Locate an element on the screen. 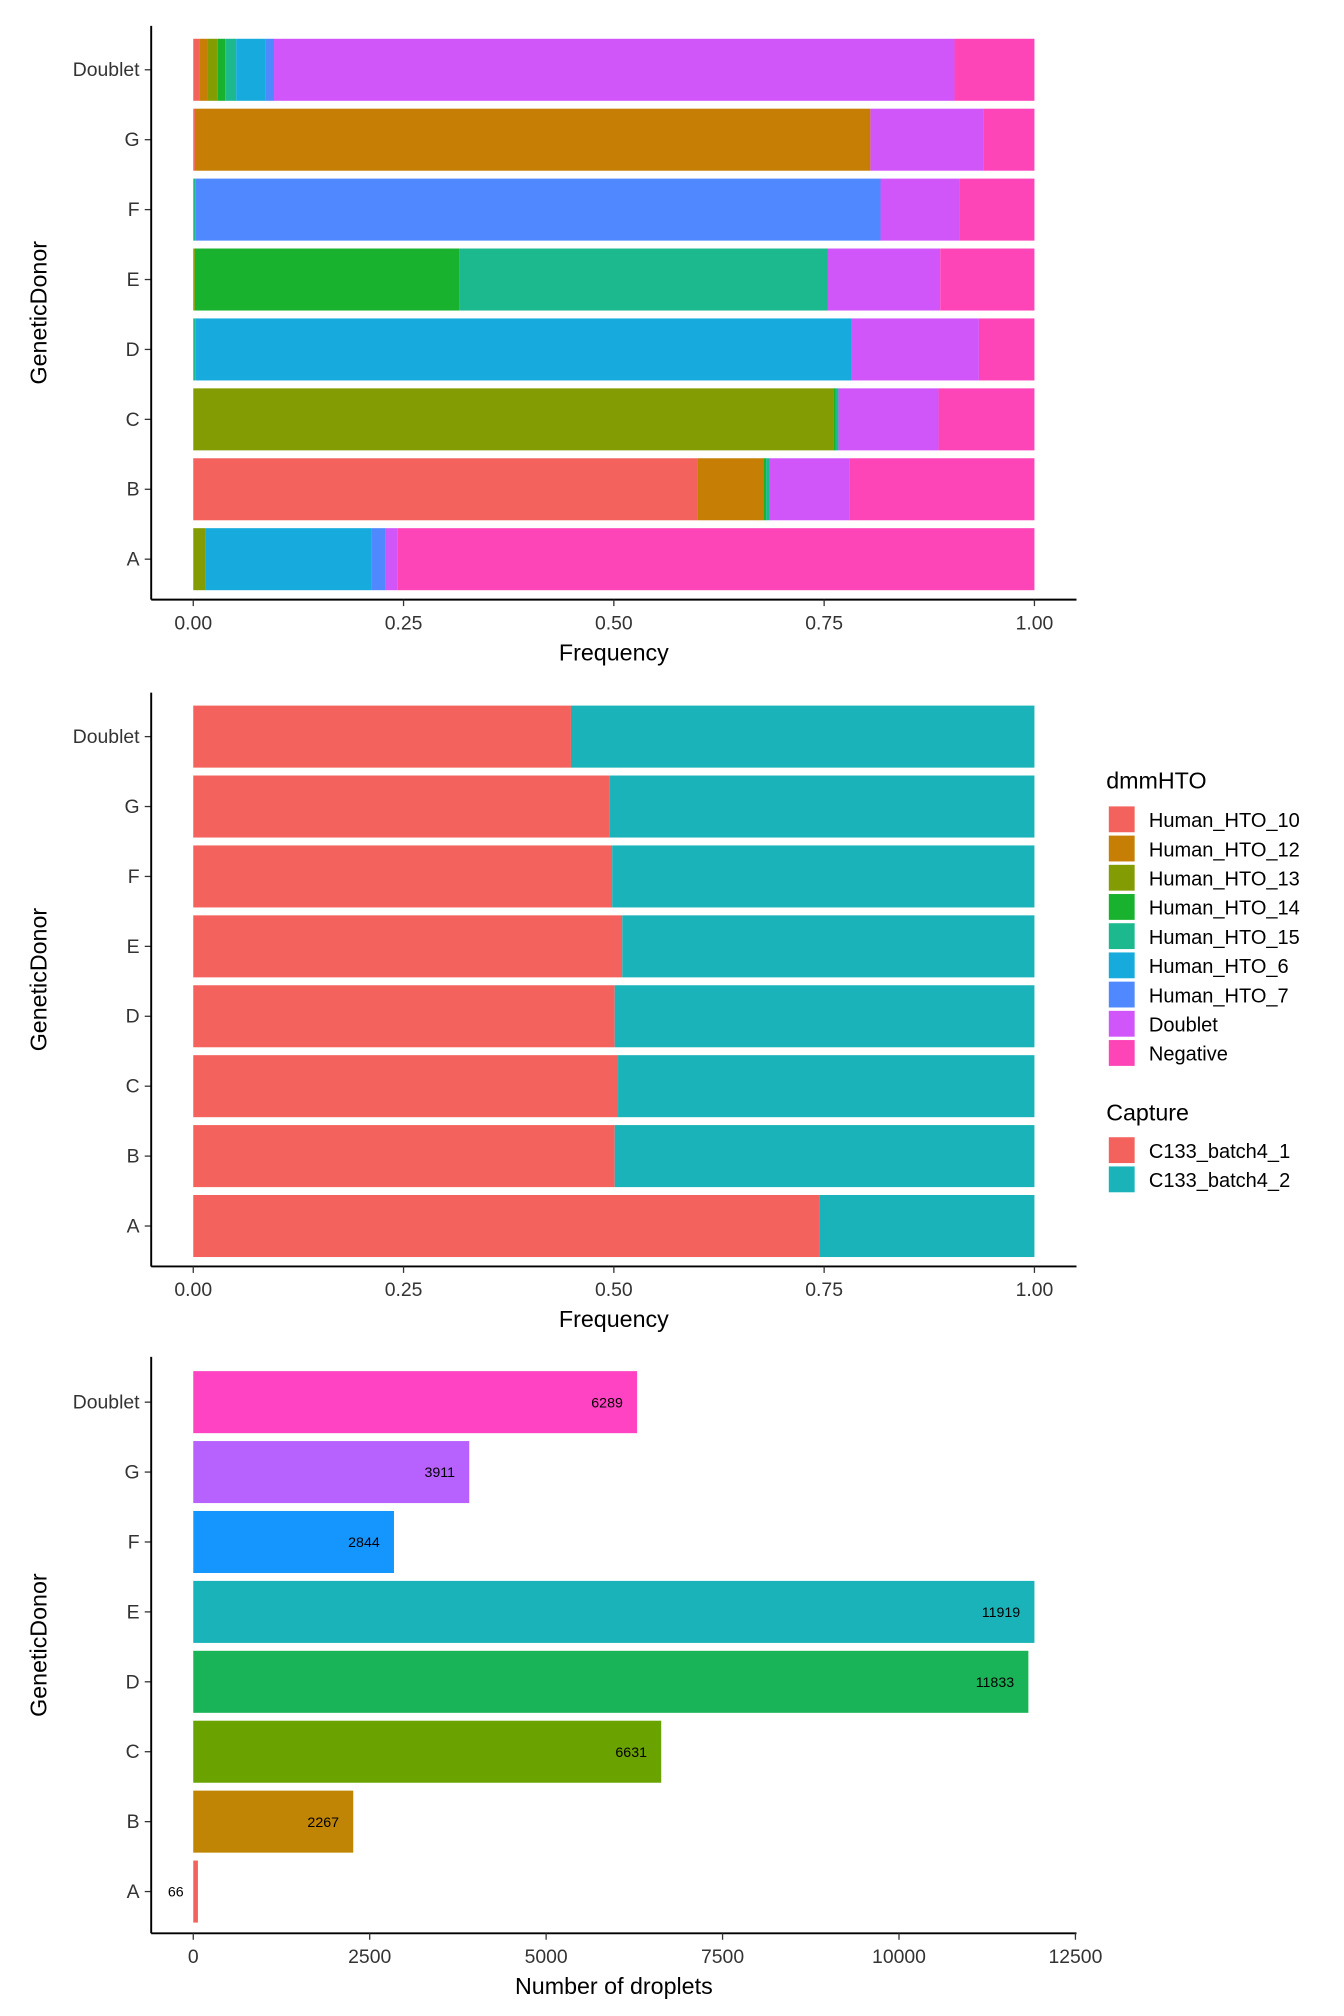 Image resolution: width=1344 pixels, height=2016 pixels. legend-label: Human_HTO_15 is located at coordinates (1224, 938).